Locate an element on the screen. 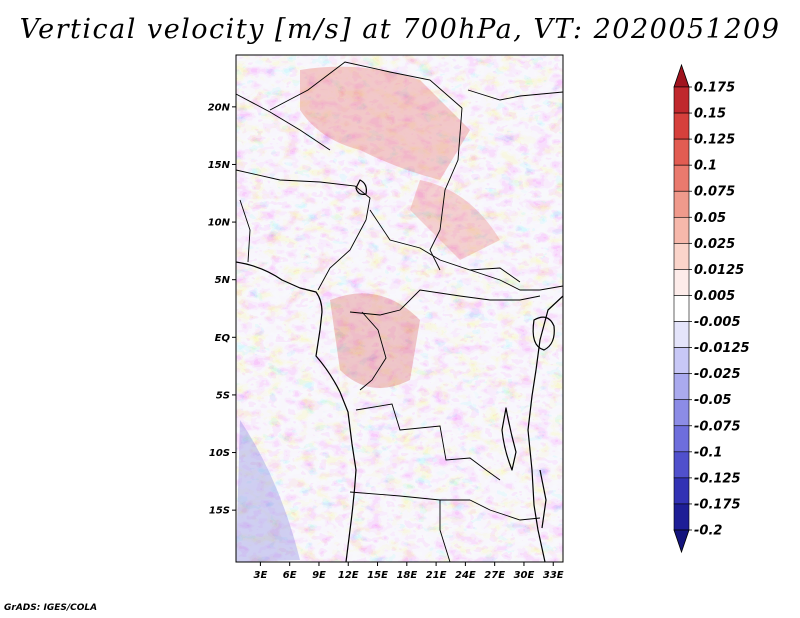  colorbar-label: 0.0125 is located at coordinates (719, 270).